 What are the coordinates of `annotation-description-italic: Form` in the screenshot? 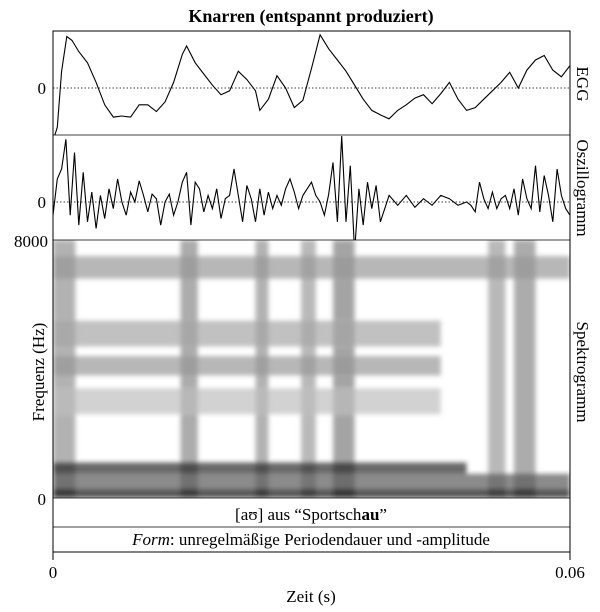 It's located at (150, 539).